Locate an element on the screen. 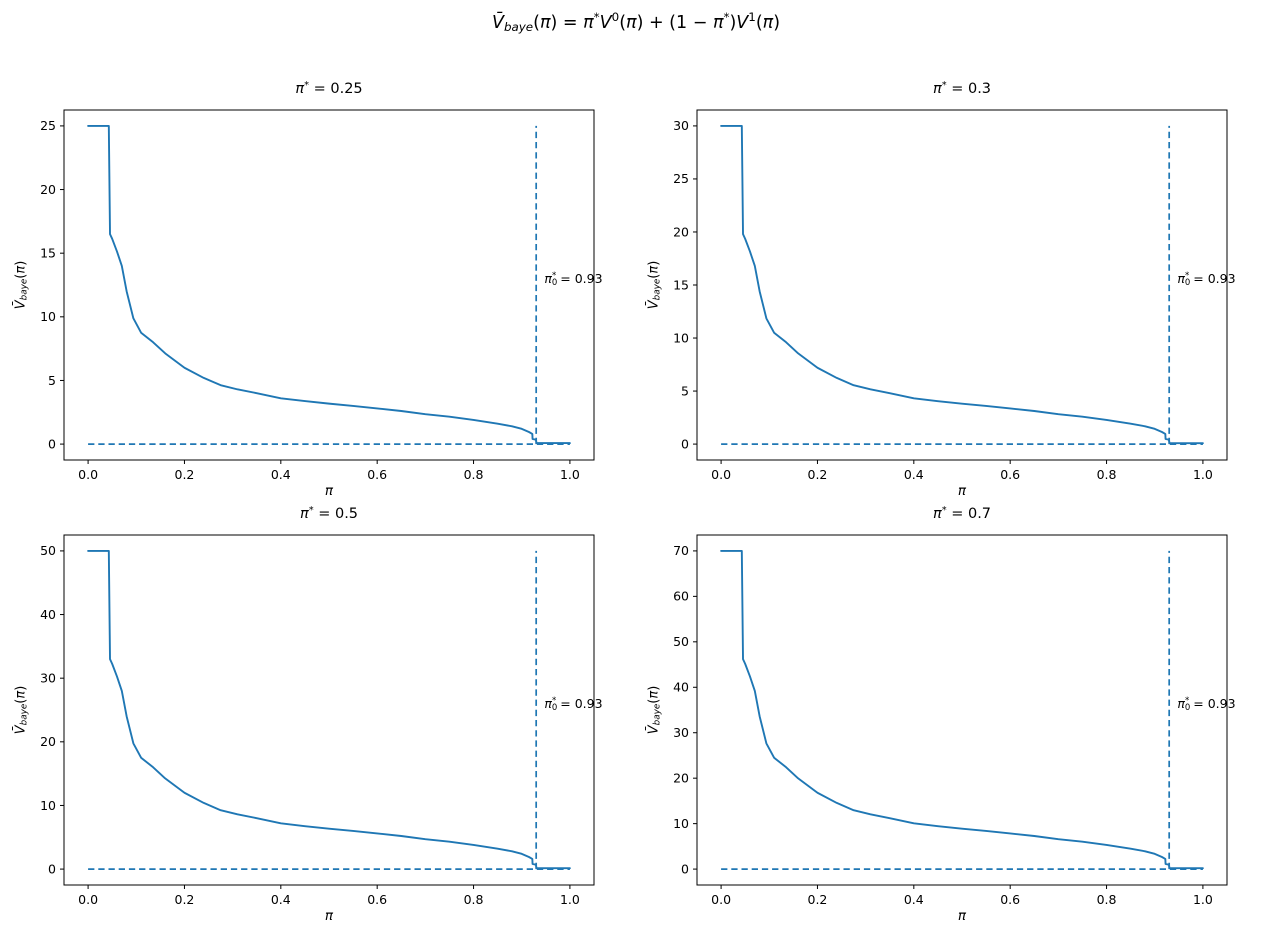 This screenshot has height=933, width=1272. y-tick-label: 60 is located at coordinates (681, 596).